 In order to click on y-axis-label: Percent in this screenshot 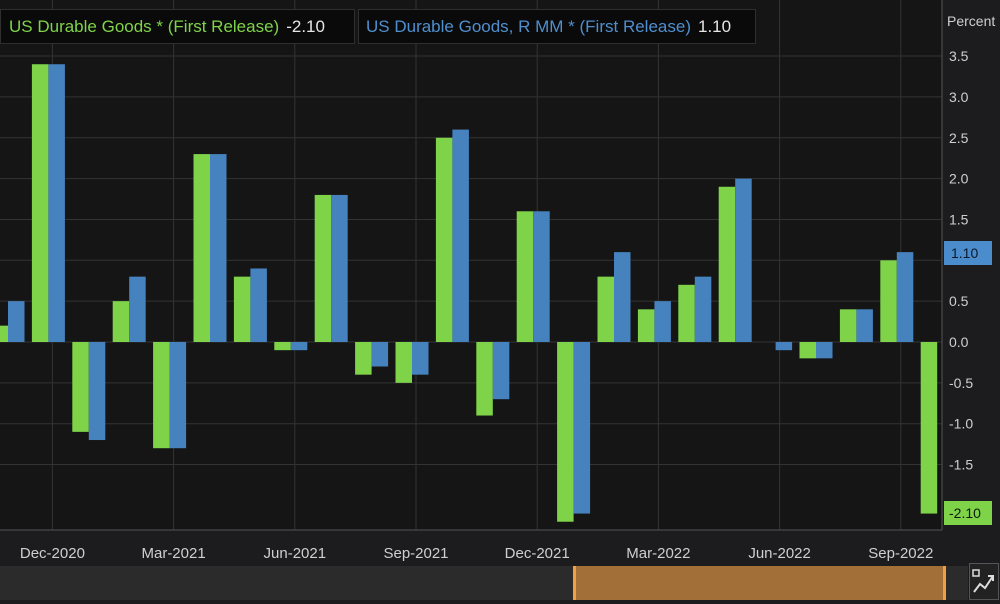, I will do `click(971, 21)`.